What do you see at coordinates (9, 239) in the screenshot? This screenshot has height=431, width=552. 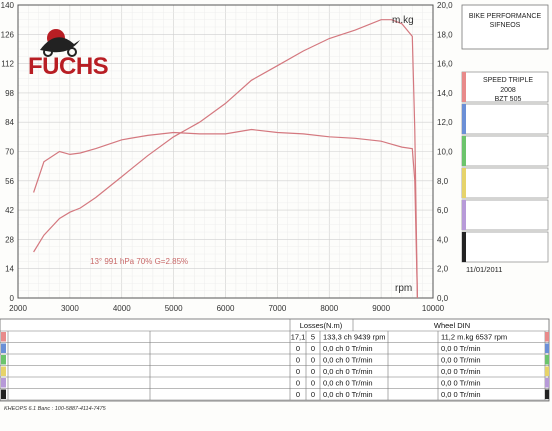 I see `y-left-tick-label: 28` at bounding box center [9, 239].